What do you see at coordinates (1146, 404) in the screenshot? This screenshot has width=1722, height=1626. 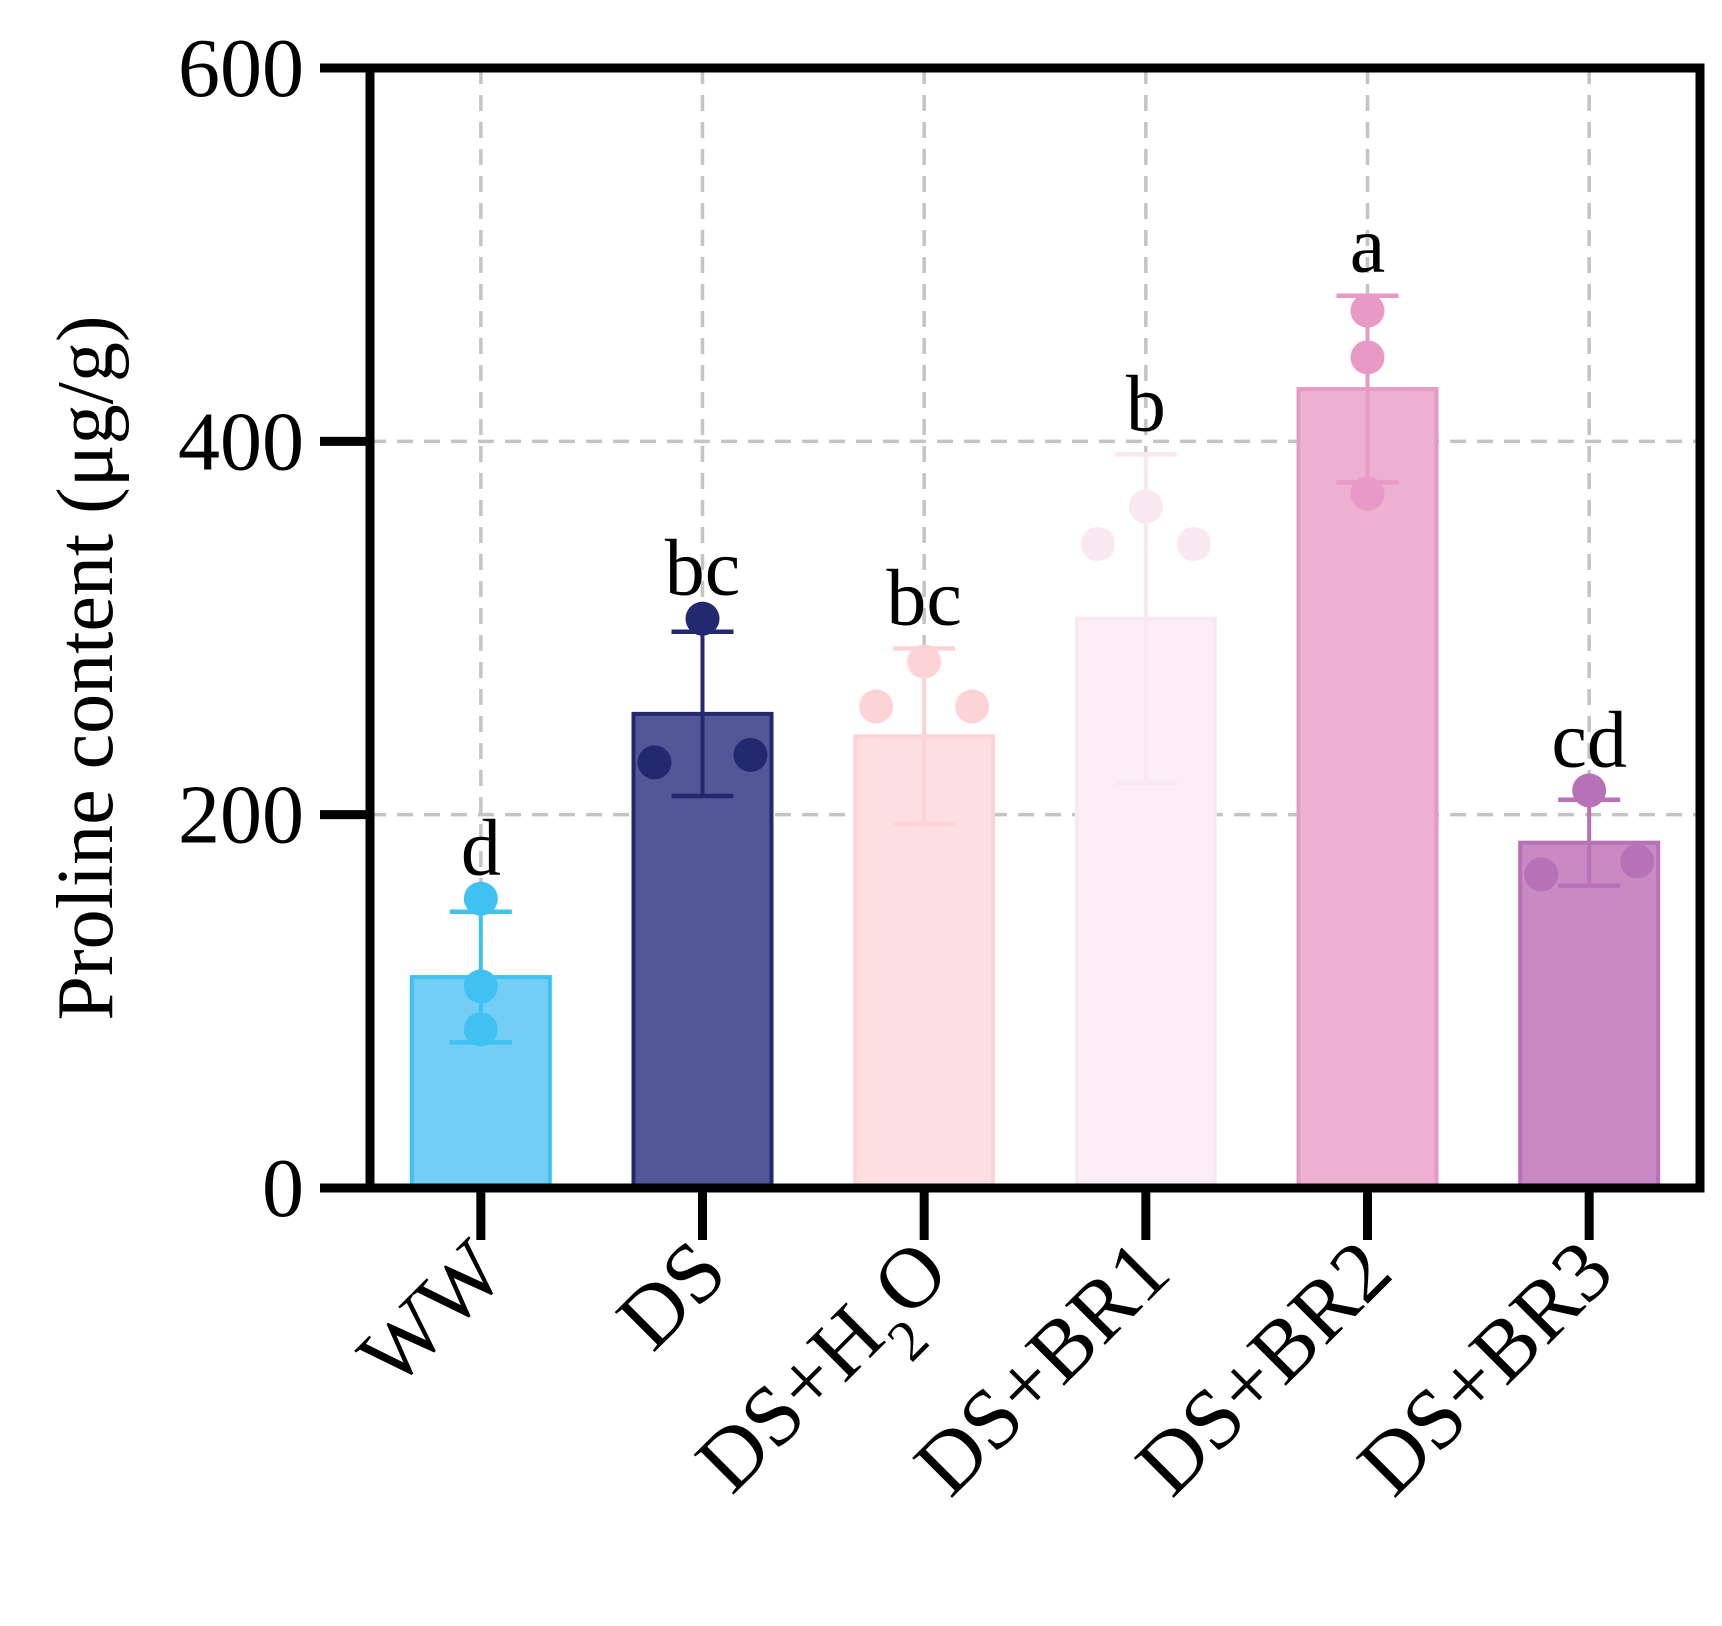 I see `significance-label: b` at bounding box center [1146, 404].